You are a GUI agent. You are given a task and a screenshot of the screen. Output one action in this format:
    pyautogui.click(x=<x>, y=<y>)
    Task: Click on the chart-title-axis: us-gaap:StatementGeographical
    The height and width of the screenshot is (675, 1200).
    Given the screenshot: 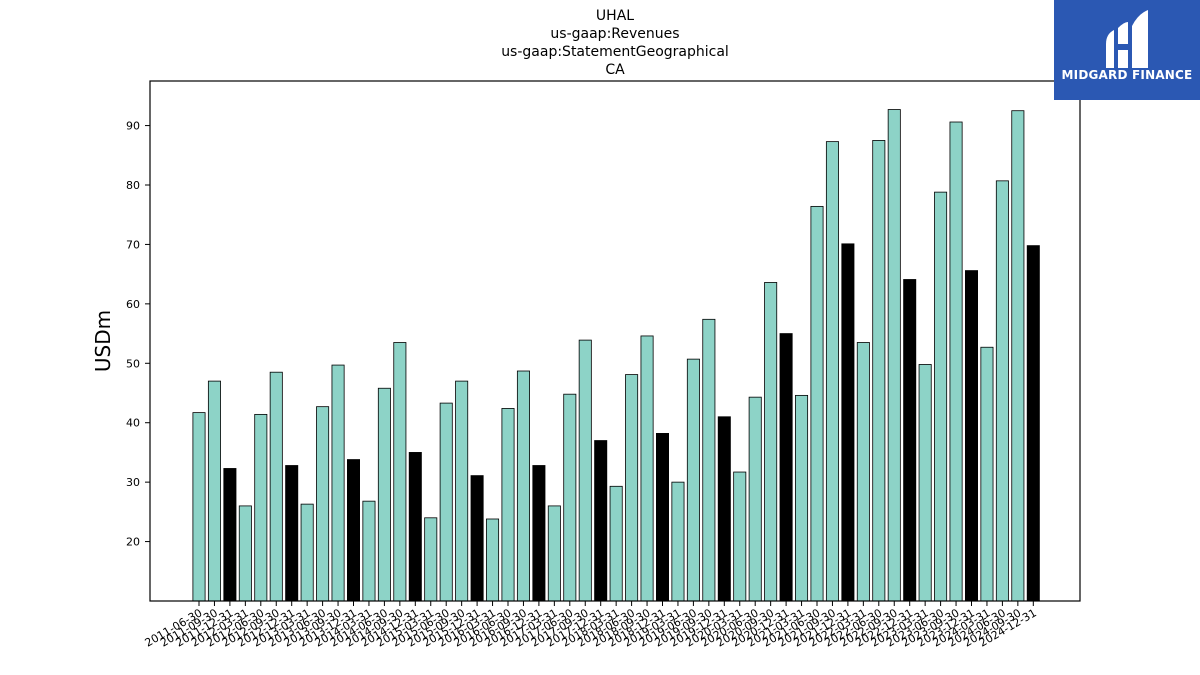 What is the action you would take?
    pyautogui.click(x=615, y=52)
    